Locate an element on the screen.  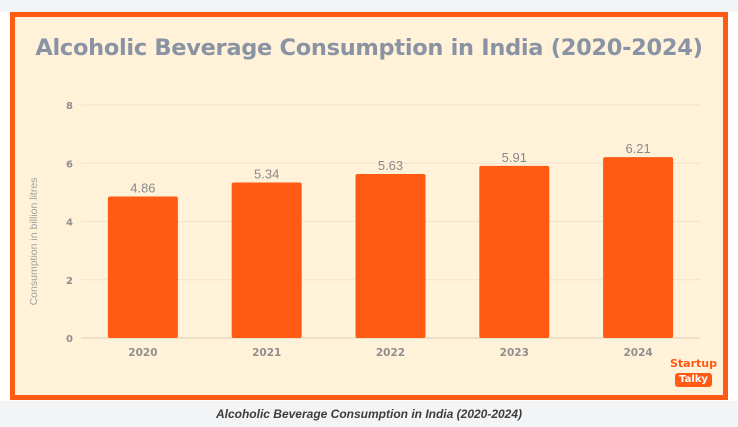
x-tick-label: 2020 is located at coordinates (142, 353).